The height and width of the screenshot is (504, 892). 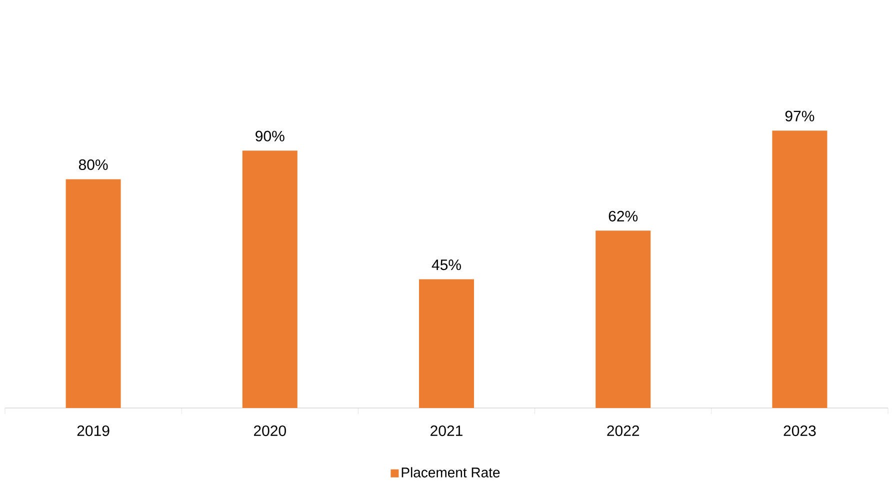 I want to click on x-tick-label: 2022, so click(x=623, y=430).